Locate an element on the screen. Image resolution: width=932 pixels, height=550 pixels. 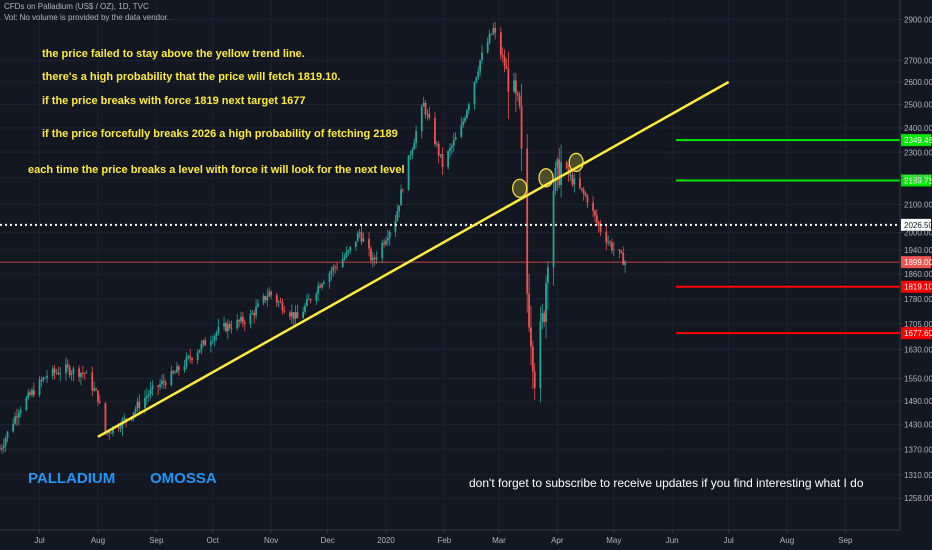
x-tick-label: Feb is located at coordinates (444, 540).